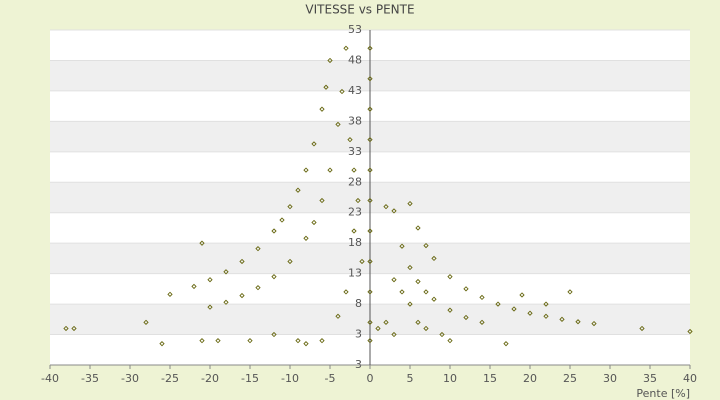 Image resolution: width=720 pixels, height=400 pixels. What do you see at coordinates (355, 242) in the screenshot?
I see `y-tick-label: 18` at bounding box center [355, 242].